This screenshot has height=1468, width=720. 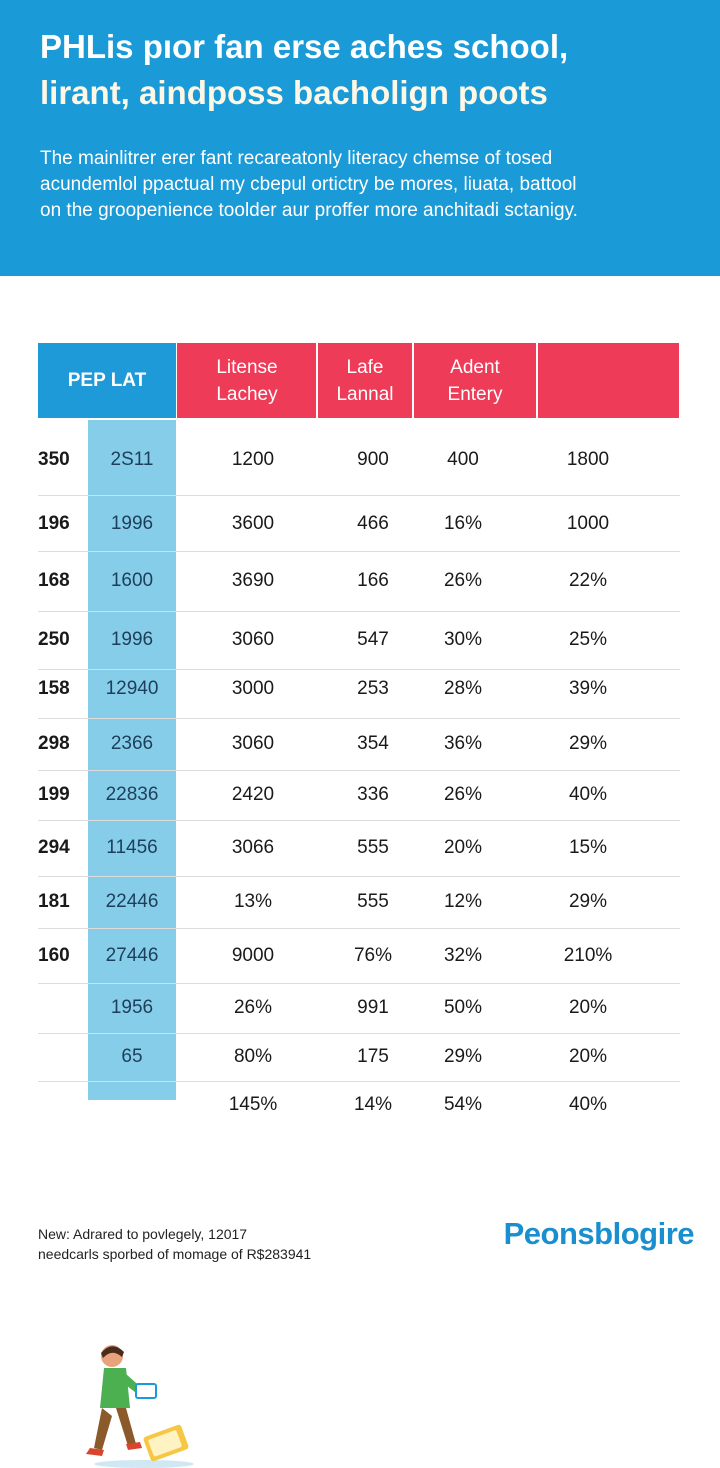 I want to click on table-cell: 14%, so click(x=373, y=1104).